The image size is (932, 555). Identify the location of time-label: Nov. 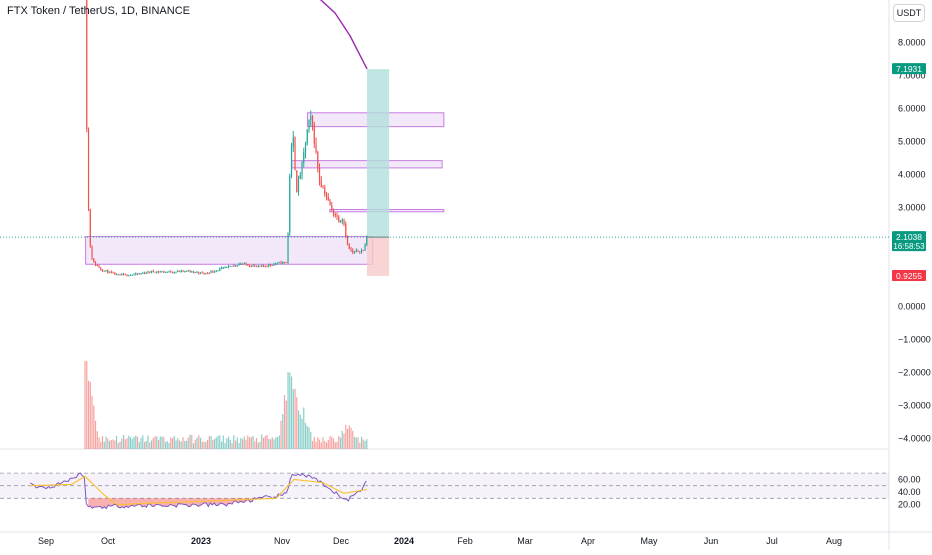
(282, 541).